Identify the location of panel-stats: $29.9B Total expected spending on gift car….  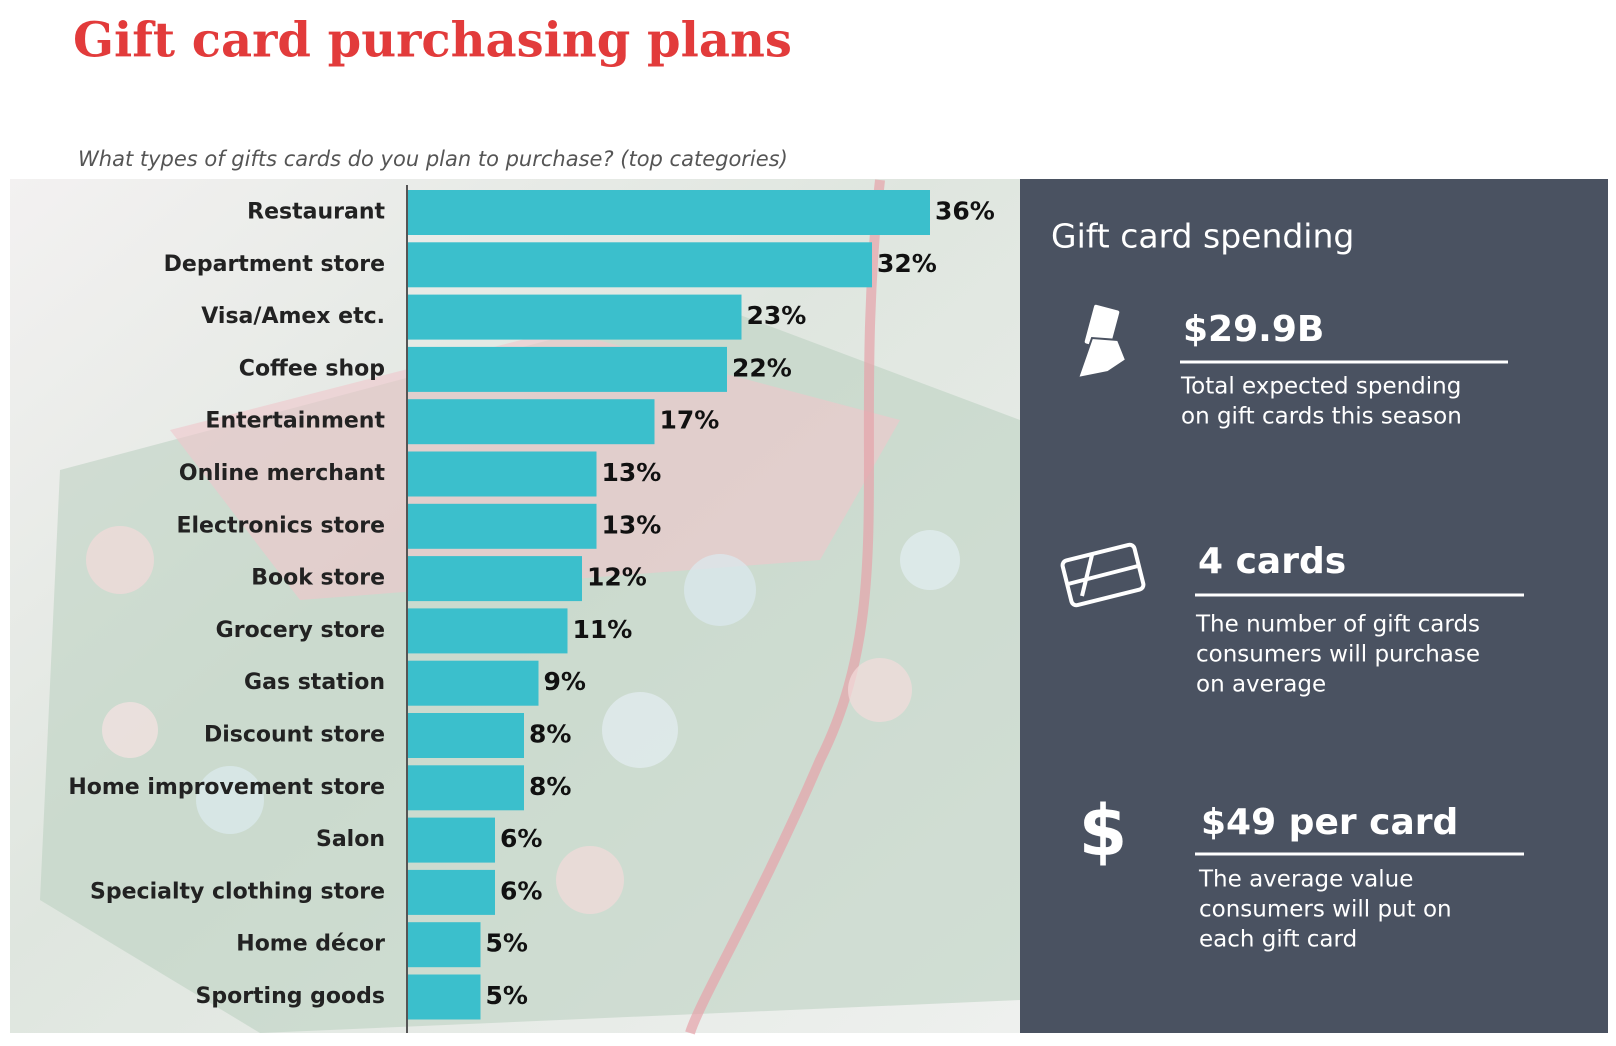
(1352, 631).